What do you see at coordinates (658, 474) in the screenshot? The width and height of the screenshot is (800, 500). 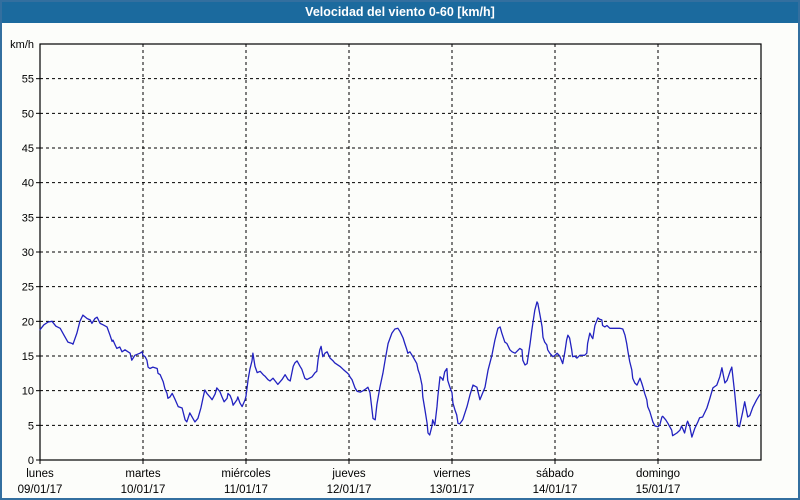 I see `x-day-label: domingo` at bounding box center [658, 474].